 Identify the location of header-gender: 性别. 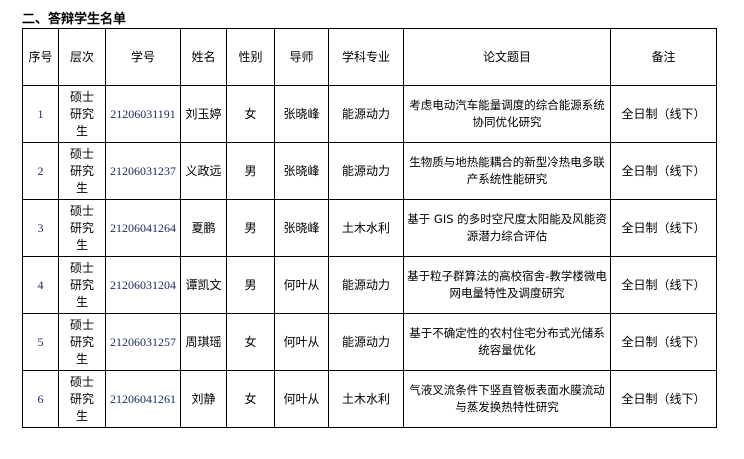
(250, 57).